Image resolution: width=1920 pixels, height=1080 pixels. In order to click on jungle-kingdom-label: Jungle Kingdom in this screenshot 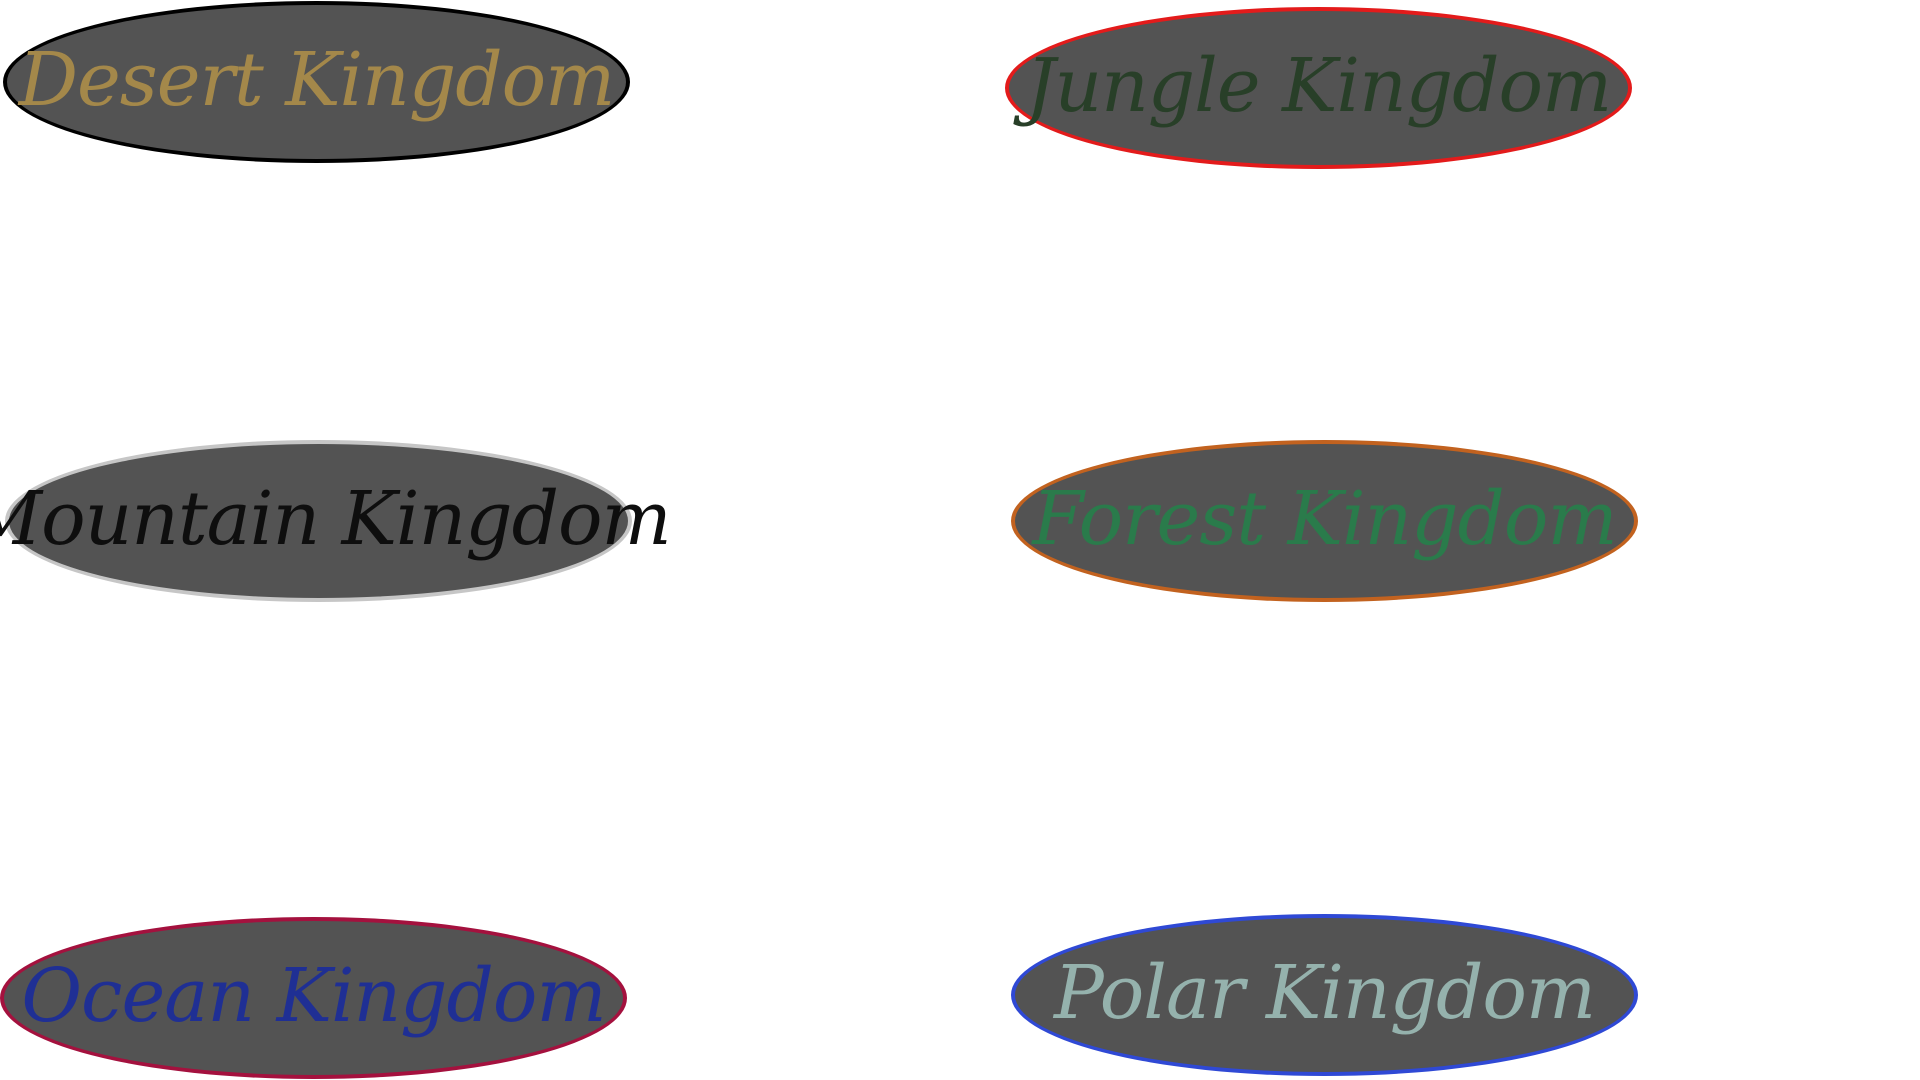, I will do `click(1318, 86)`.